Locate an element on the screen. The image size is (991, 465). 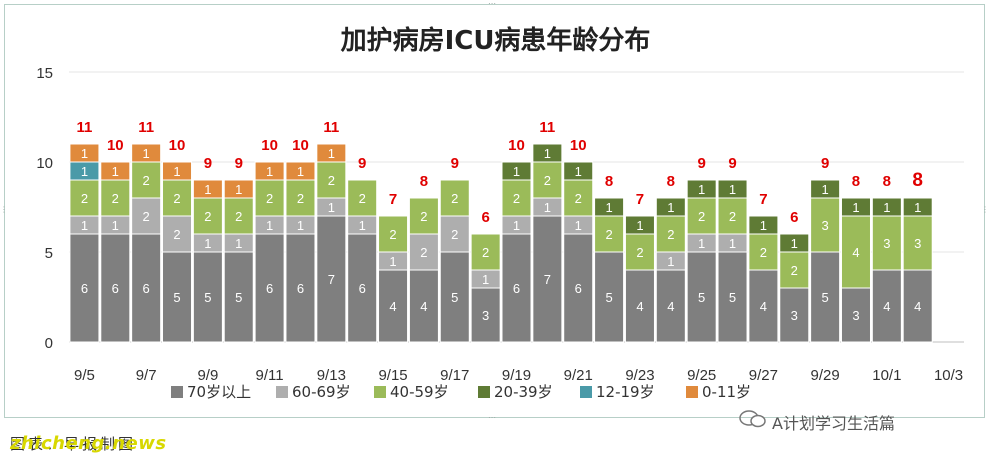
resize-handle-top: ⋯ is located at coordinates (492, 4).